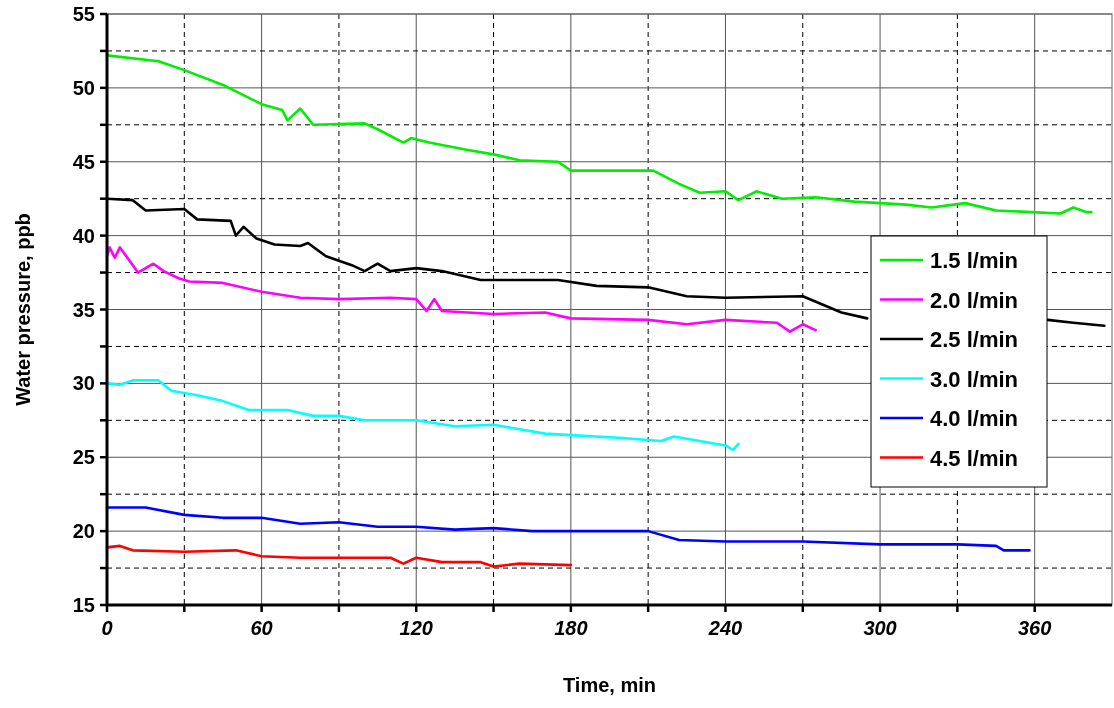 Image resolution: width=1114 pixels, height=708 pixels. I want to click on x-axis-title: Time, min, so click(609, 685).